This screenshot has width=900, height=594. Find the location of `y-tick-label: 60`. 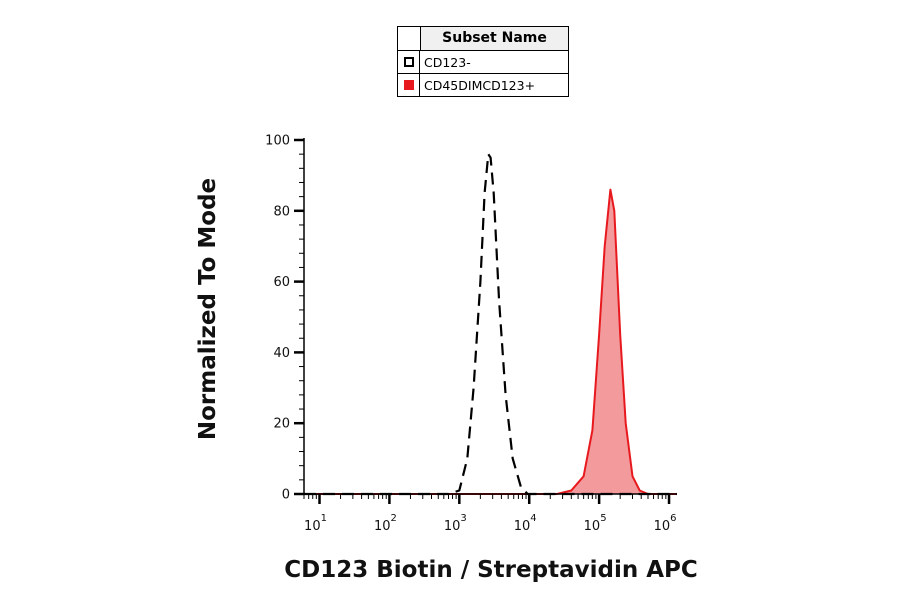

y-tick-label: 60 is located at coordinates (281, 282).